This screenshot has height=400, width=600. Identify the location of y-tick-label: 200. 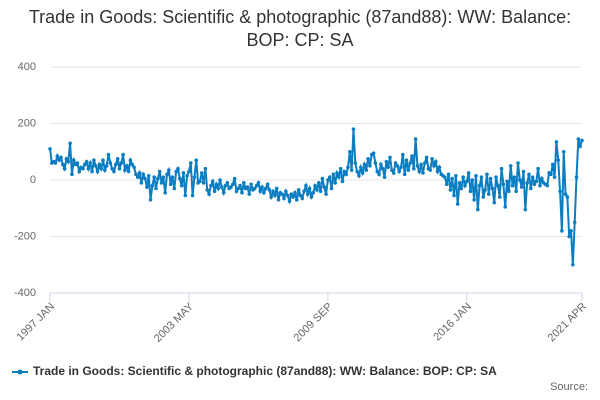
(27, 123).